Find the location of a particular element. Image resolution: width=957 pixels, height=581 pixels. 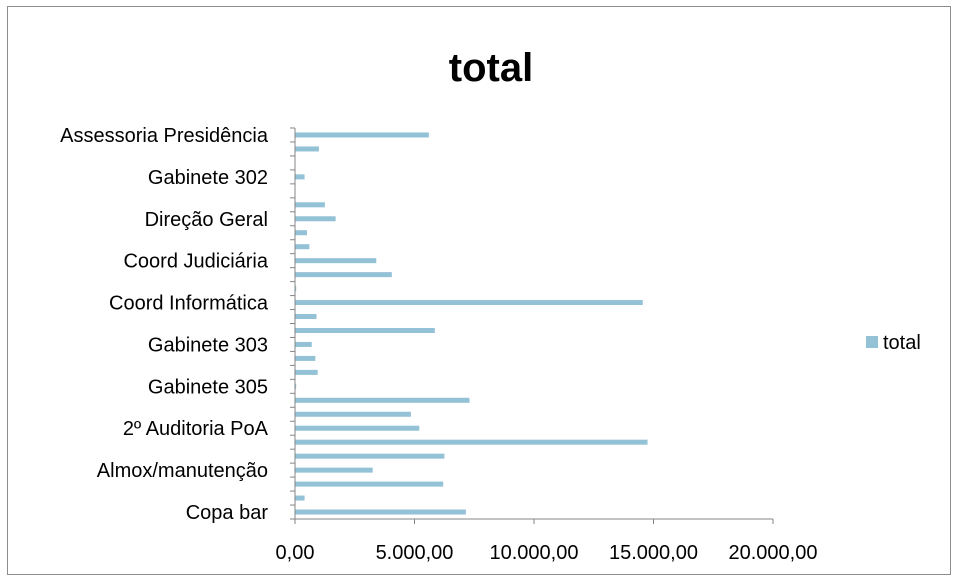

chart-title: total is located at coordinates (491, 68).